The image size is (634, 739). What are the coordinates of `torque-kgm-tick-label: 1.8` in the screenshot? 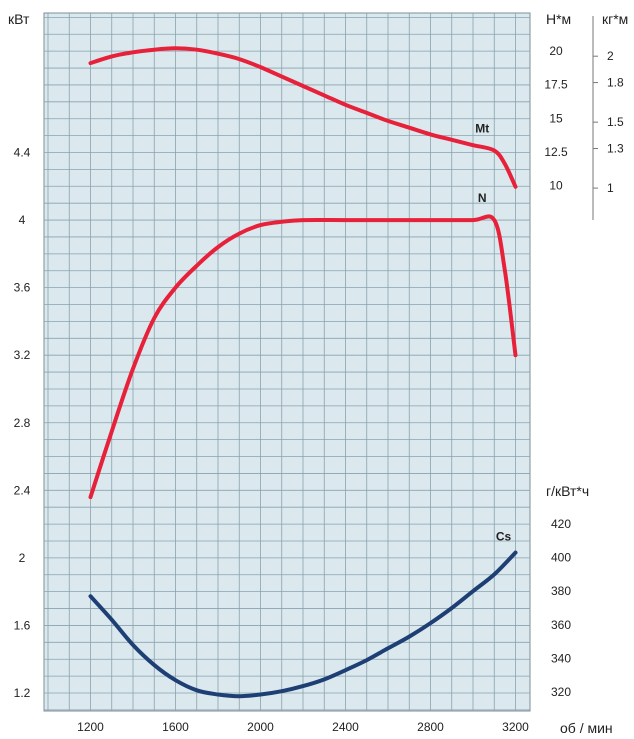 It's located at (615, 83).